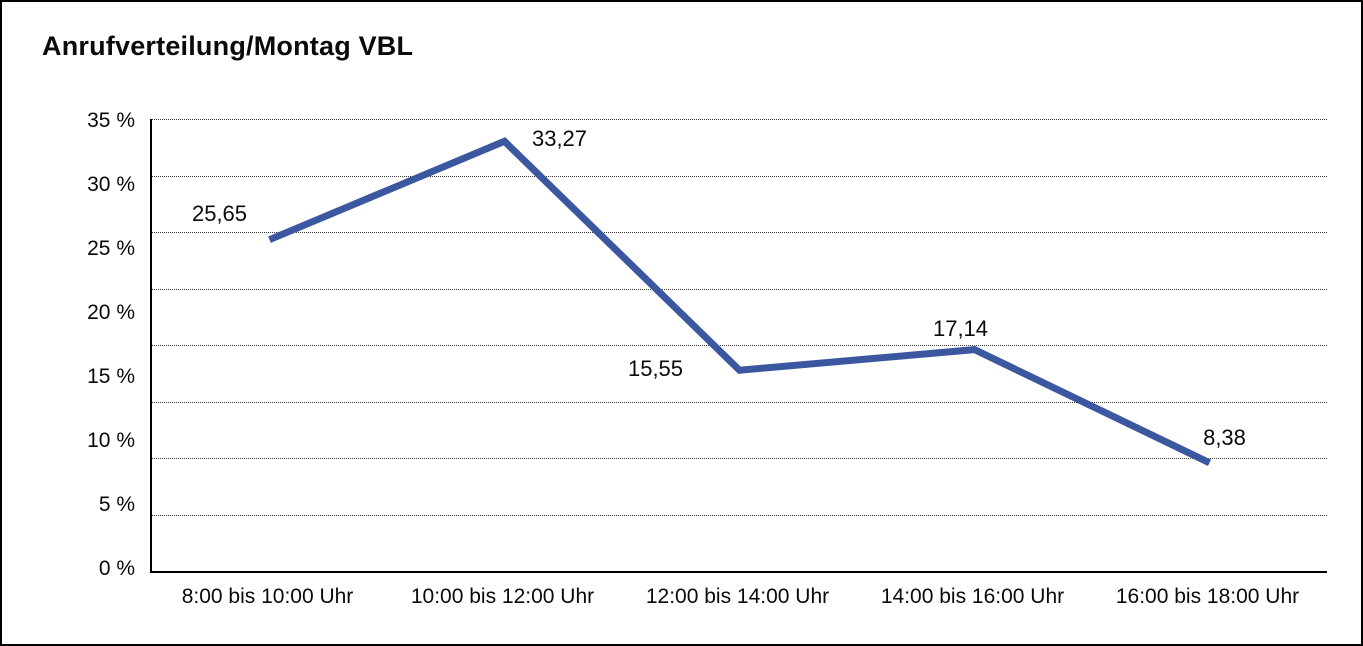  What do you see at coordinates (116, 504) in the screenshot?
I see `y-tick-label: 5 %` at bounding box center [116, 504].